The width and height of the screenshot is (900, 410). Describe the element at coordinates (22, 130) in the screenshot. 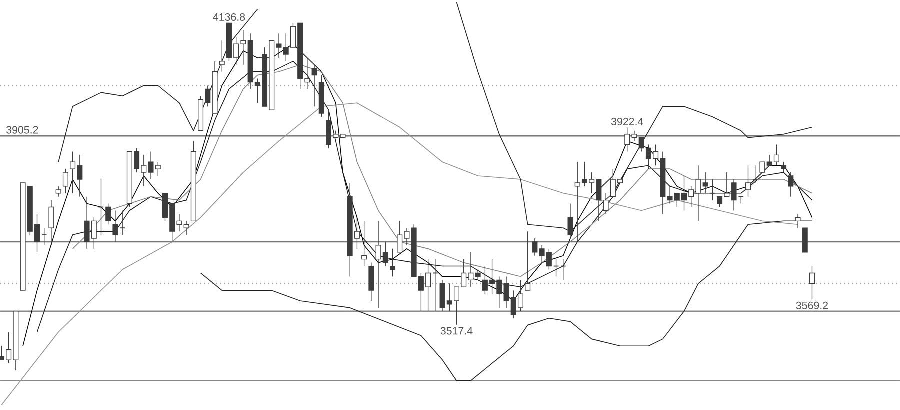

I see `annotation: 3905.2` at that location.